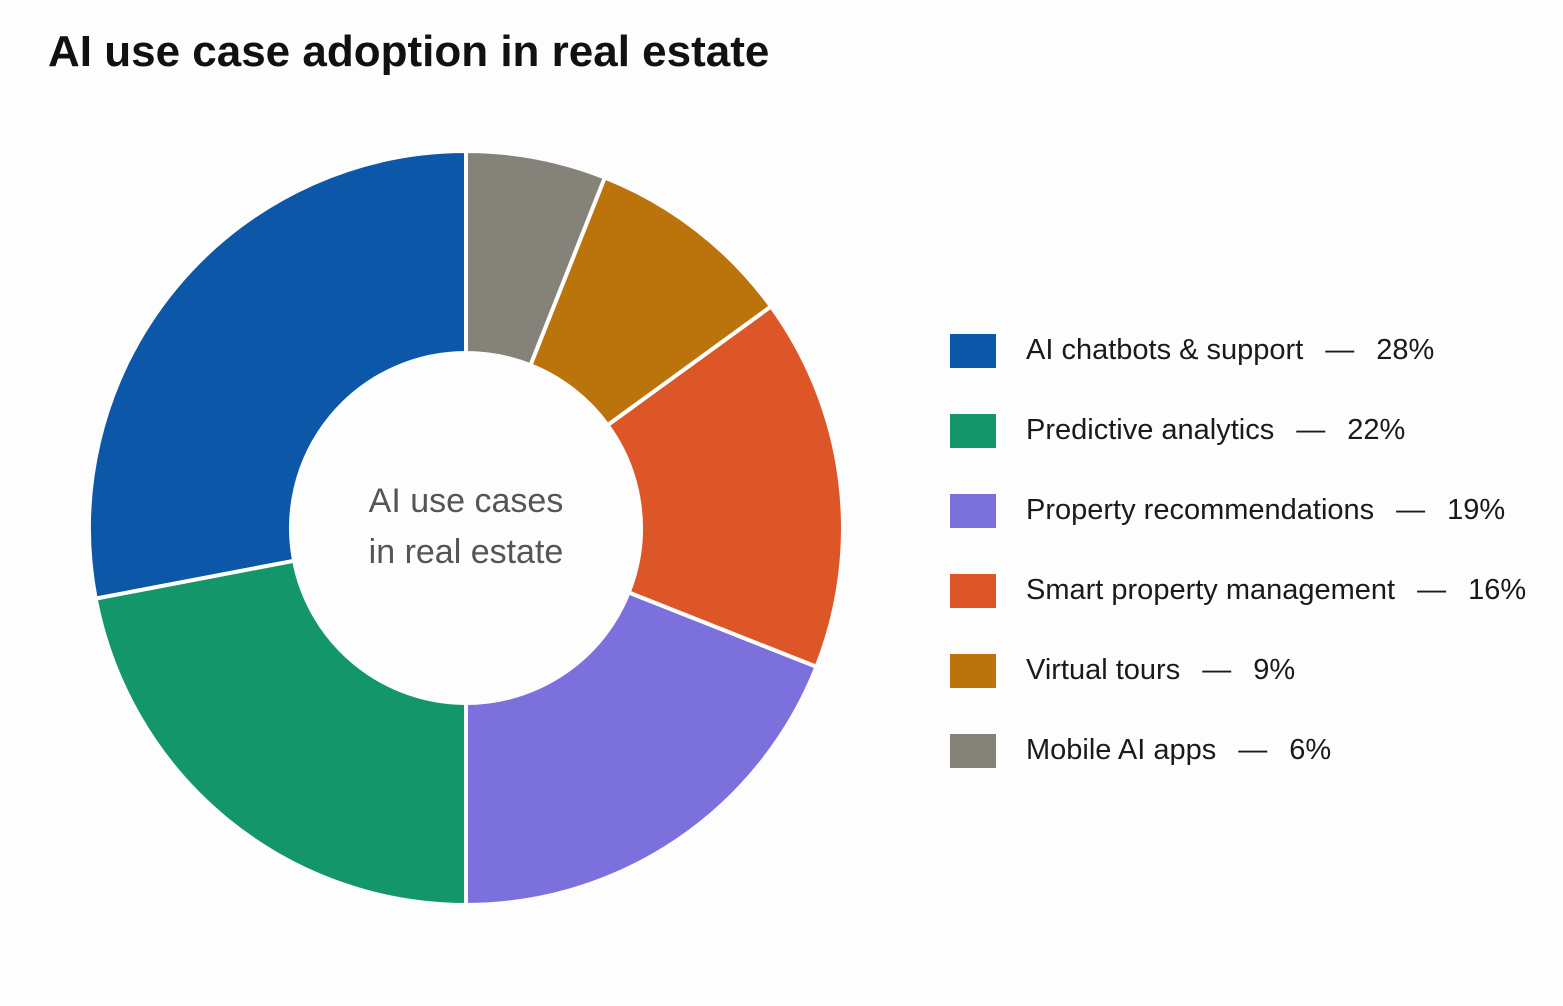 The image size is (1563, 1006). Describe the element at coordinates (1164, 350) in the screenshot. I see `legend-category: AI chatbots & support` at that location.